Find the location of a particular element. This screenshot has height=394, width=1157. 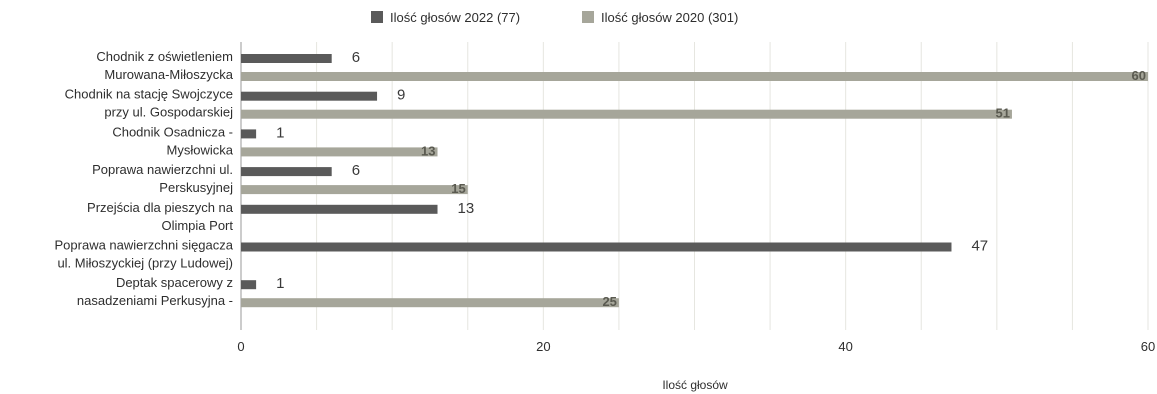

x-tick-label: 0 is located at coordinates (240, 346).